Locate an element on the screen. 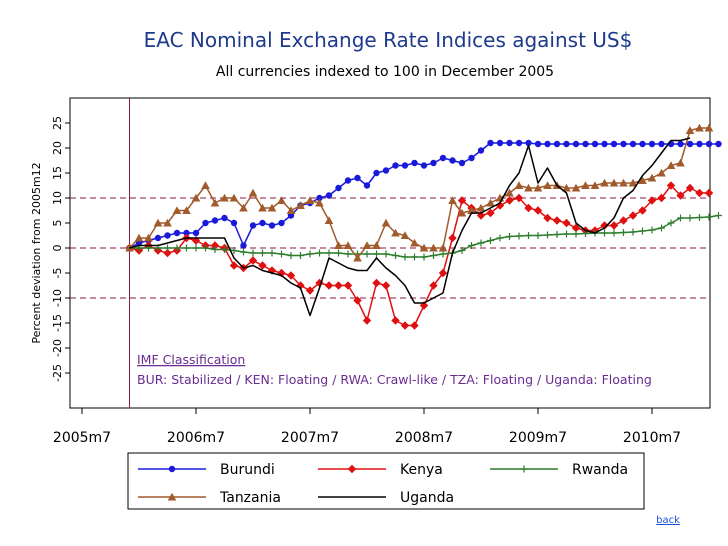 This screenshot has height=546, width=728. x-tick-label: 2009m7 is located at coordinates (538, 438).